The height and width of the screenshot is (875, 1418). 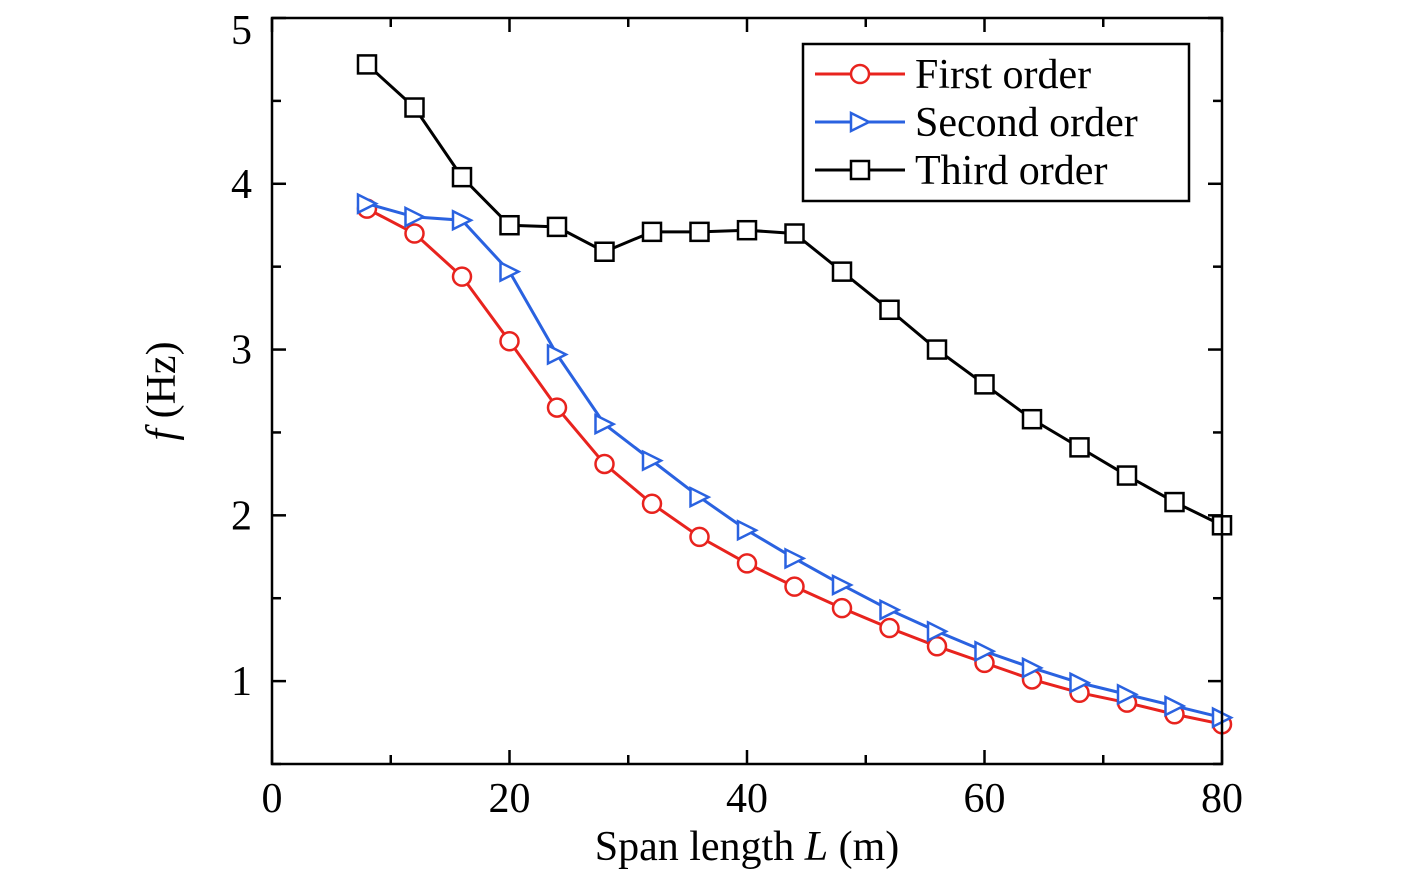 What do you see at coordinates (162, 390) in the screenshot?
I see `y-axis-title: f (Hz)` at bounding box center [162, 390].